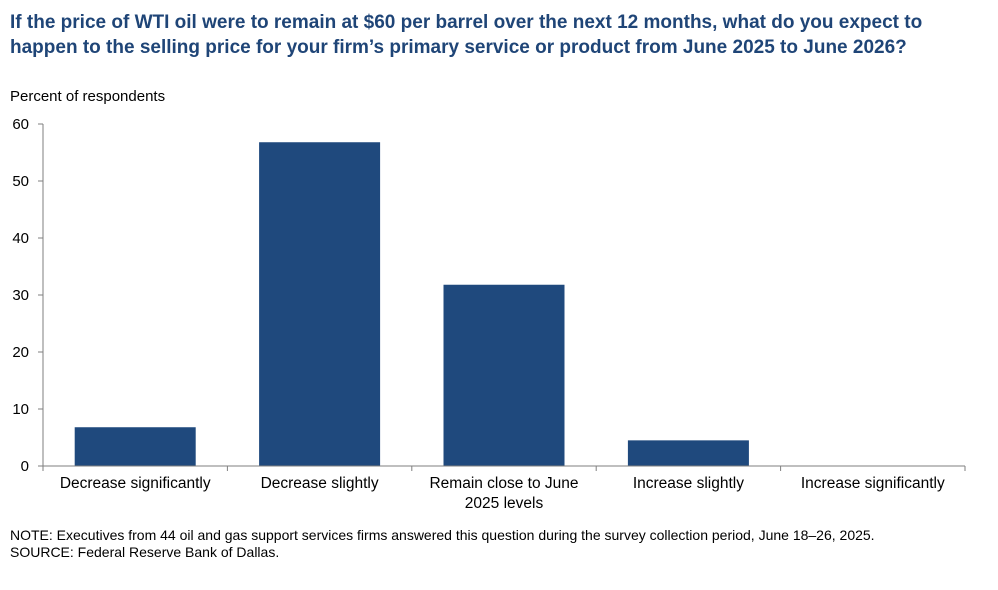  What do you see at coordinates (135, 483) in the screenshot?
I see `x-category-label: Decrease significantly` at bounding box center [135, 483].